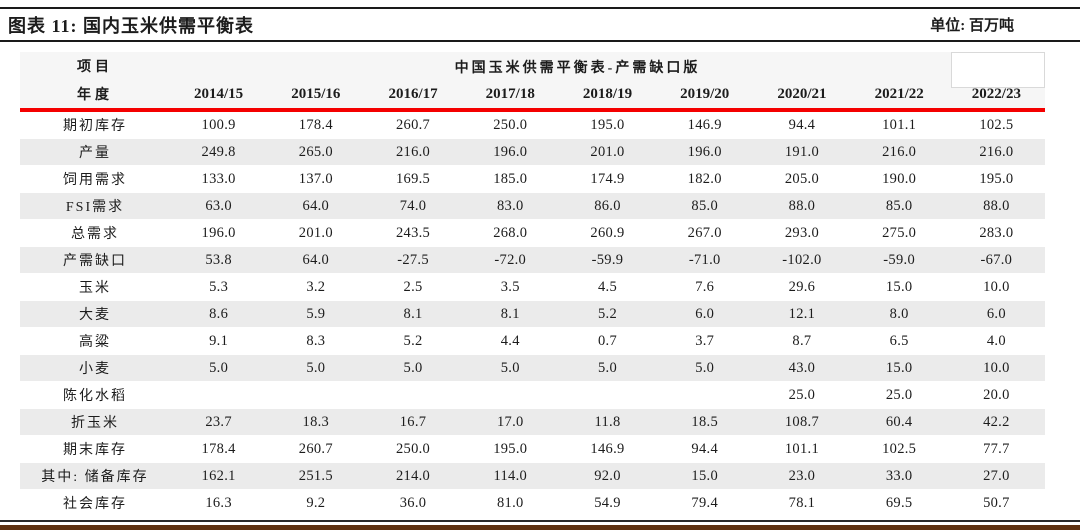  What do you see at coordinates (218, 448) in the screenshot?
I see `value-cell: 178.4` at bounding box center [218, 448].